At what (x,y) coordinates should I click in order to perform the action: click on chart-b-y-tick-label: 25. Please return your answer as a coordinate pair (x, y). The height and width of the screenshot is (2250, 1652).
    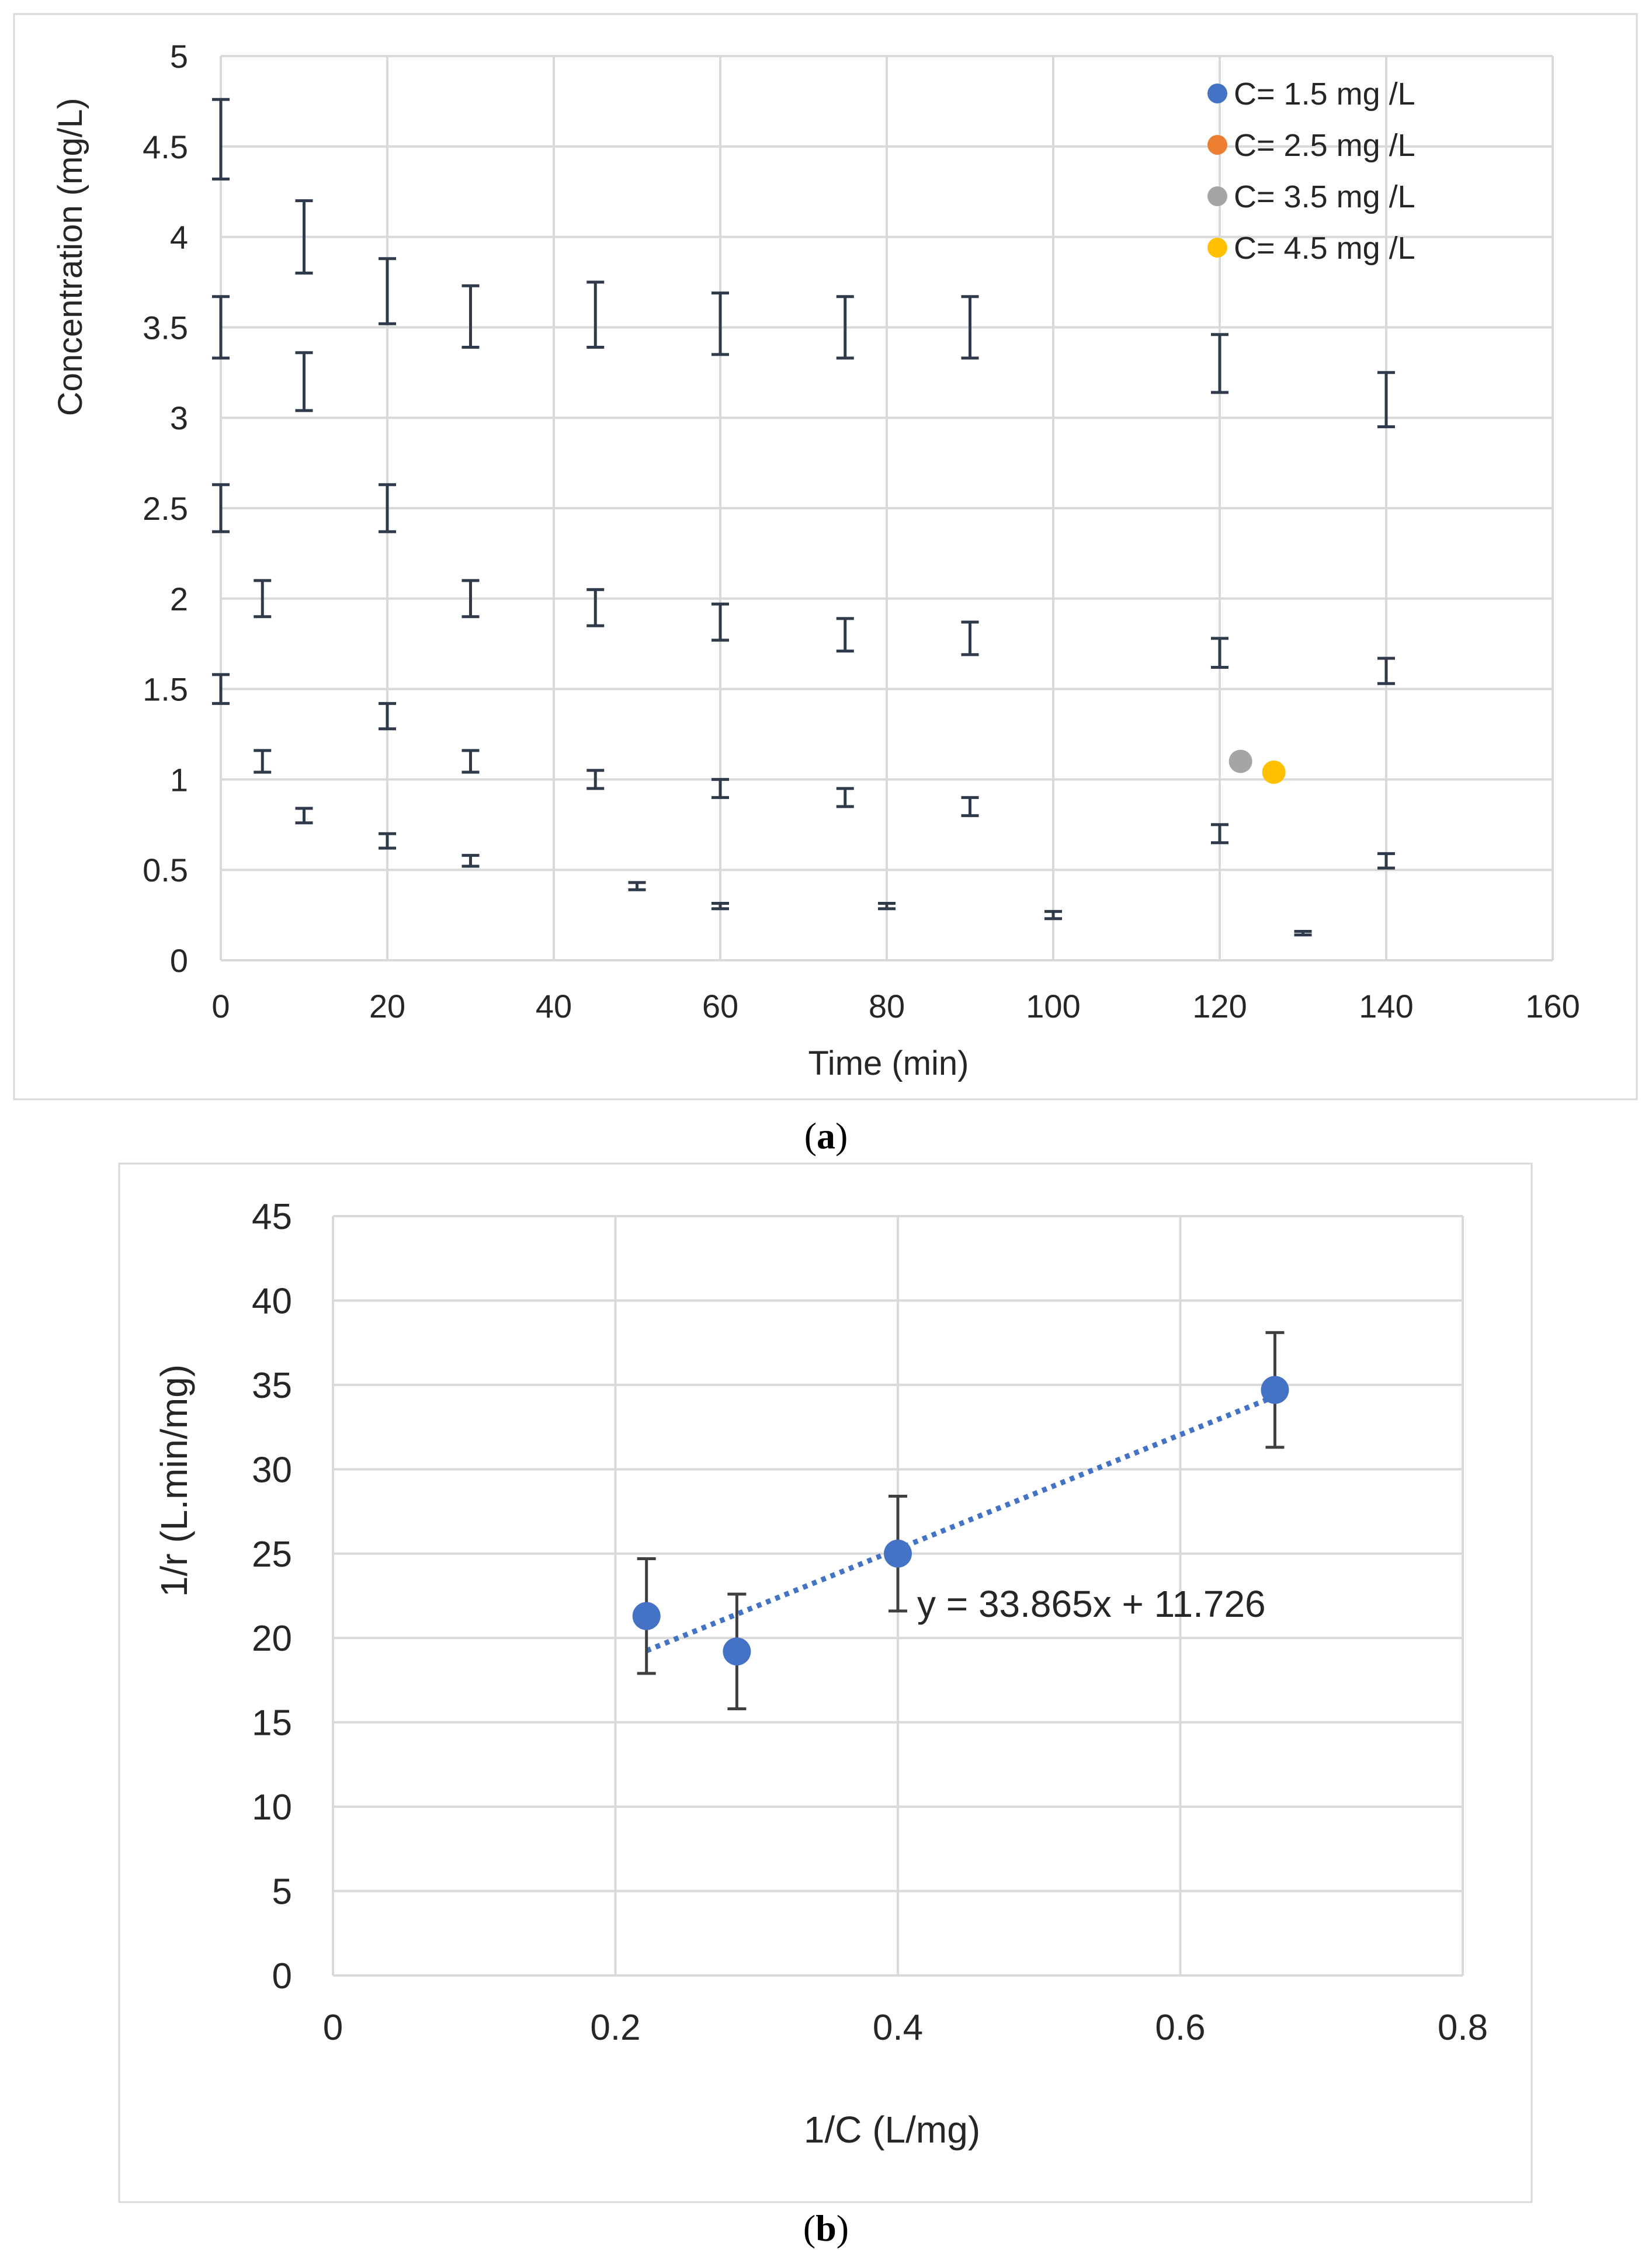
    Looking at the image, I should click on (272, 1554).